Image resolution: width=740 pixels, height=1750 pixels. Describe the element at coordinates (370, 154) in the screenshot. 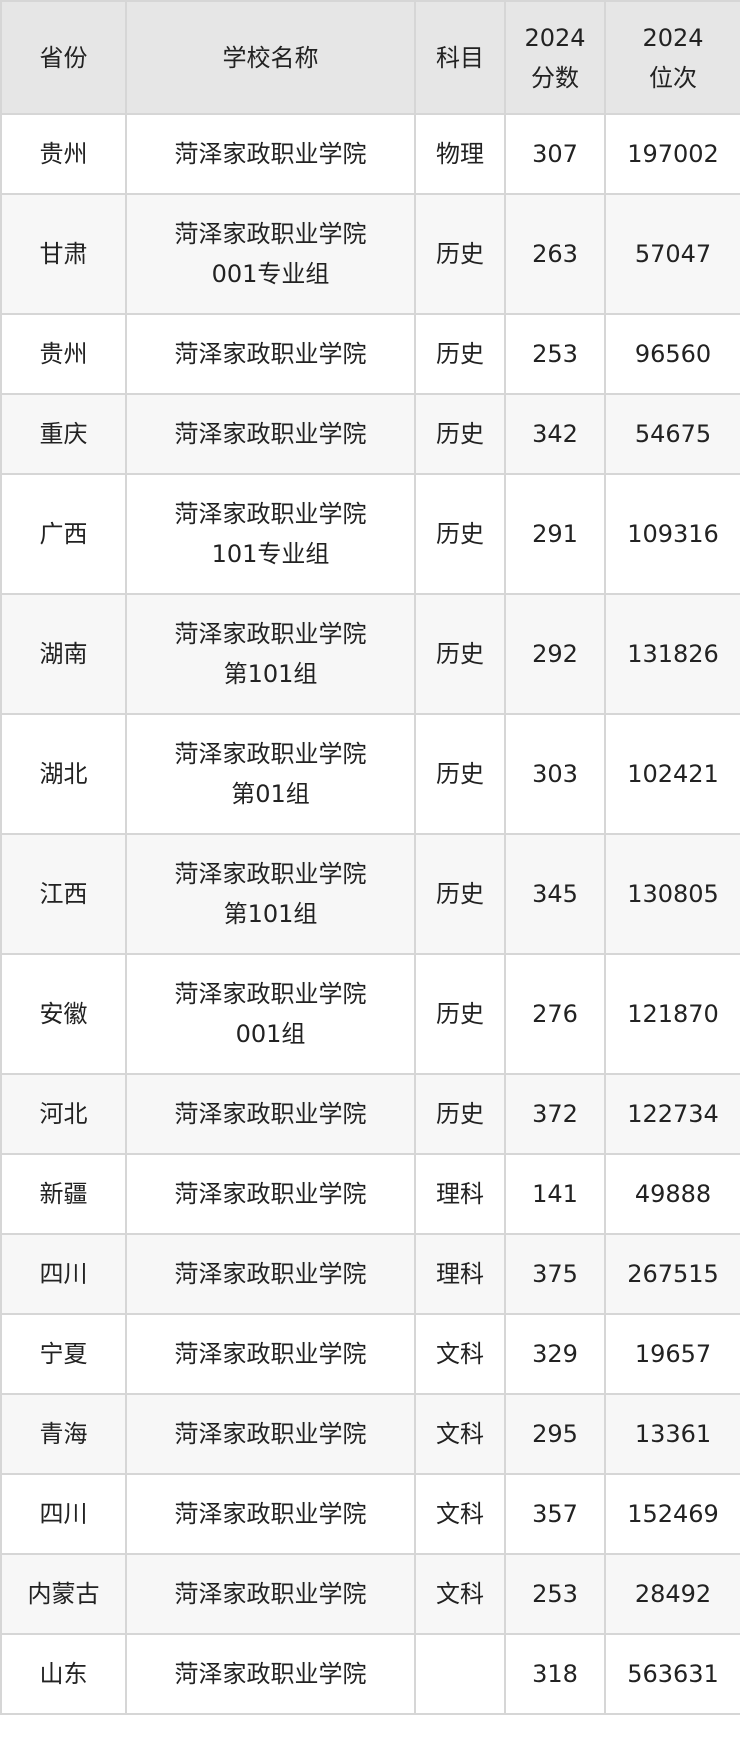

I see `table-row: 贵州 菏泽家政职业学院 物理 307 197002` at that location.